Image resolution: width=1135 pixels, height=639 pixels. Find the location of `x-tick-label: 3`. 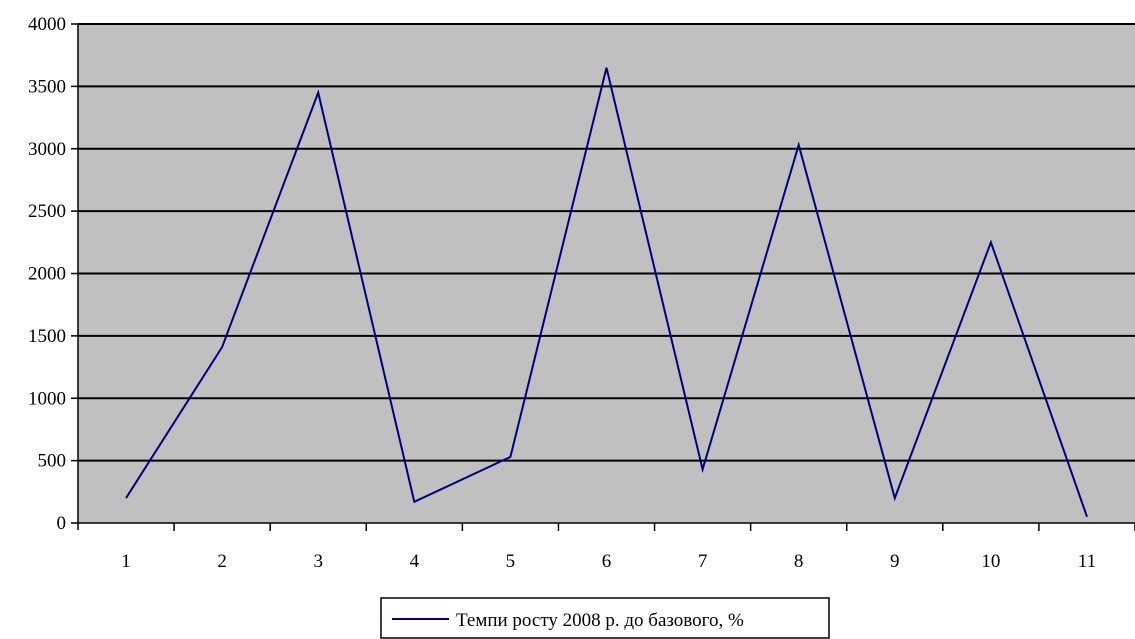

x-tick-label: 3 is located at coordinates (318, 561).